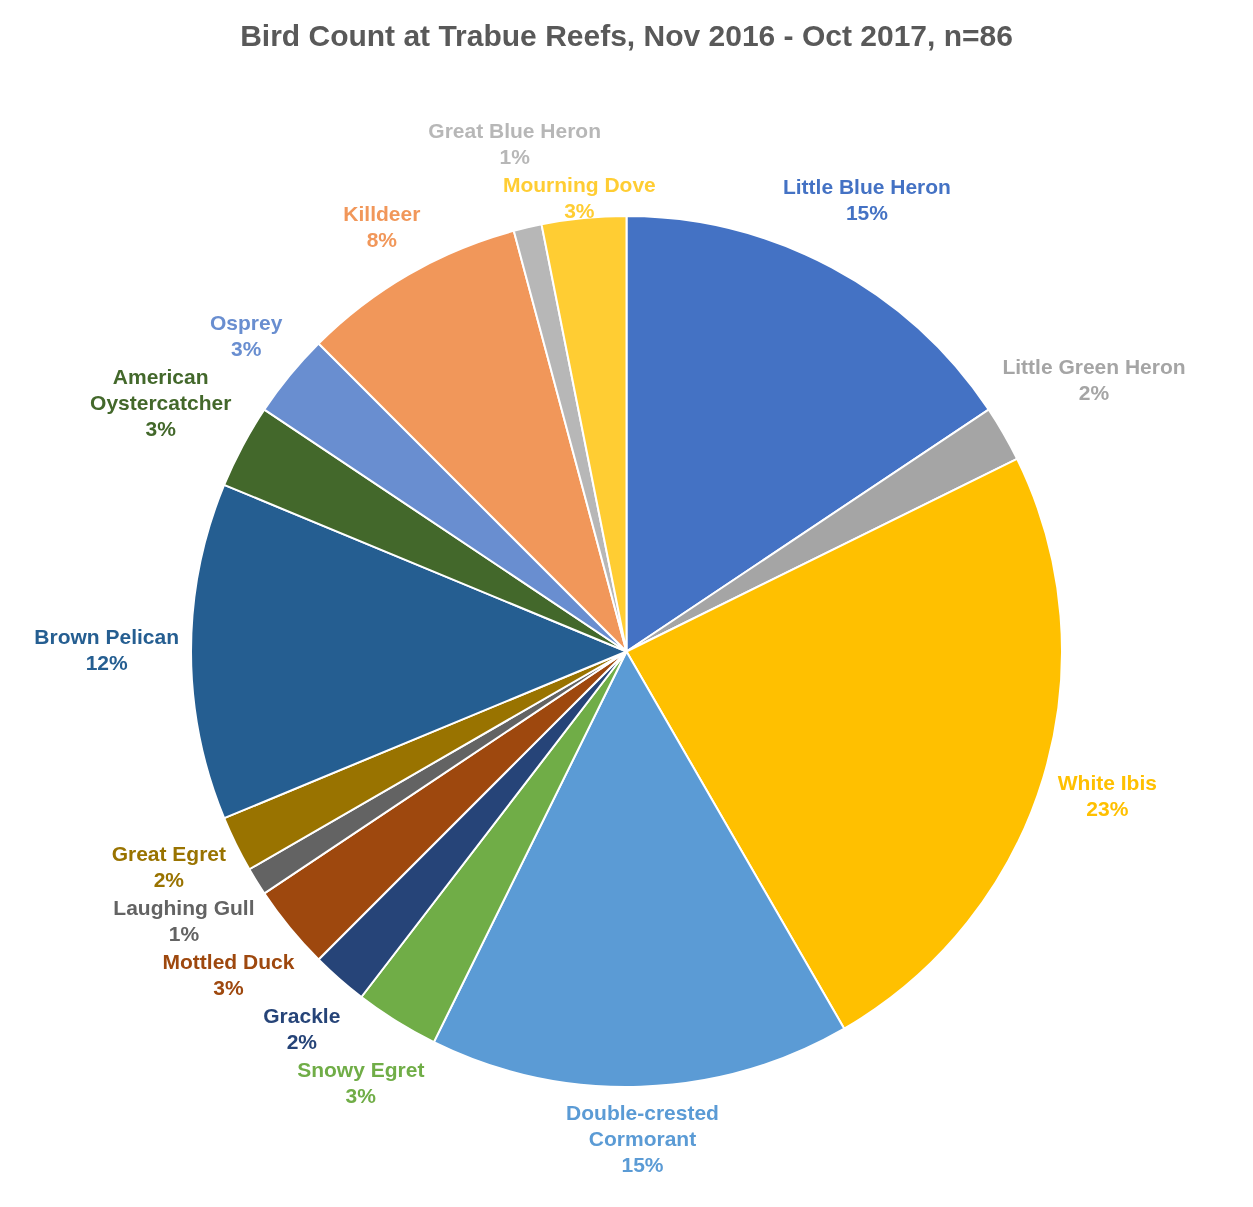 The width and height of the screenshot is (1253, 1207). What do you see at coordinates (1094, 367) in the screenshot?
I see `slice-label: Little Green Heron` at bounding box center [1094, 367].